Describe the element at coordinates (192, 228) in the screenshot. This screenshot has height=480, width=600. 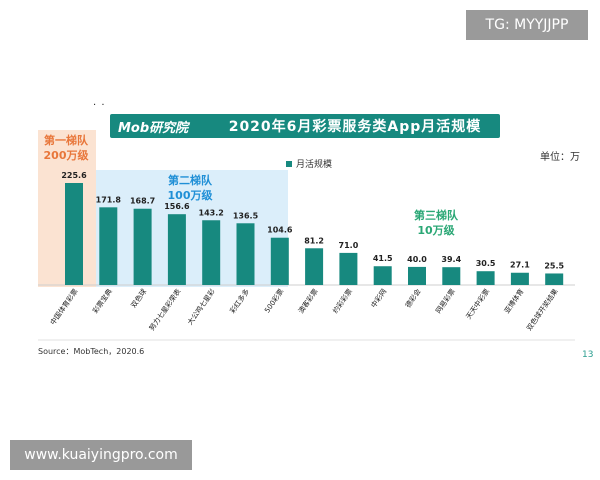
I see `tier2-region` at that location.